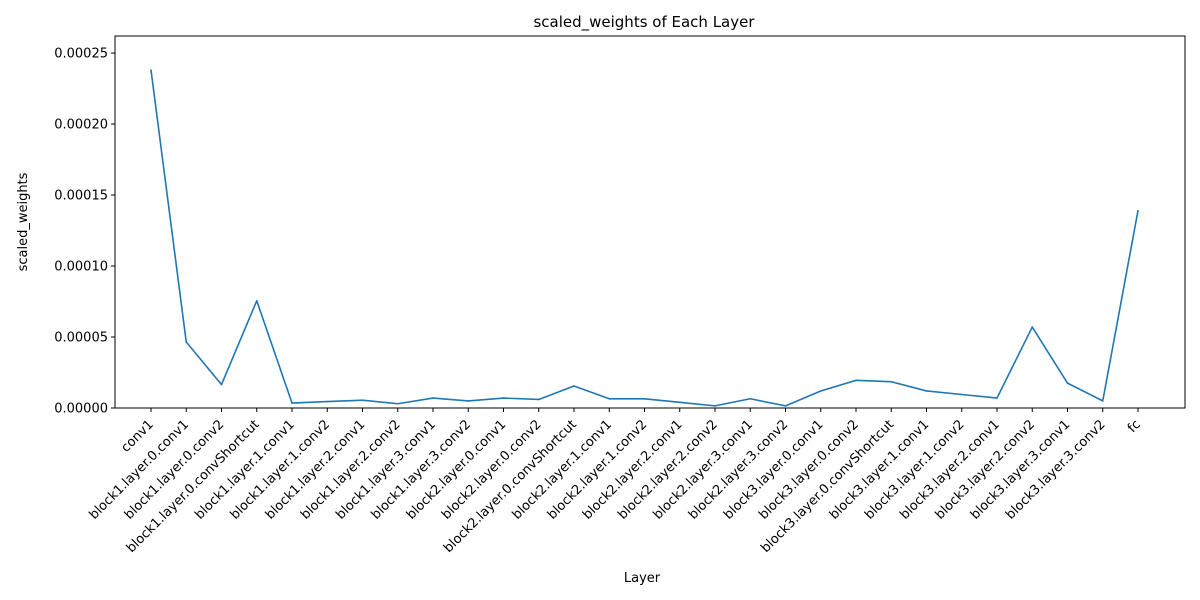  What do you see at coordinates (81, 338) in the screenshot?
I see `y-tick-label: 0.00005` at bounding box center [81, 338].